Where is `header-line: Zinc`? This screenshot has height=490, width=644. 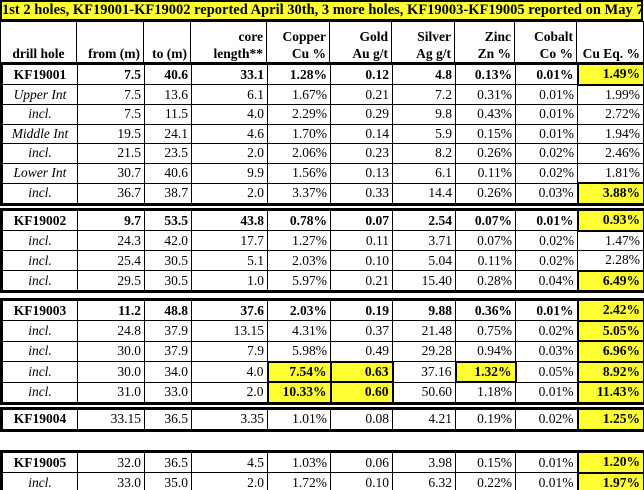
header-line: Zinc is located at coordinates (497, 36).